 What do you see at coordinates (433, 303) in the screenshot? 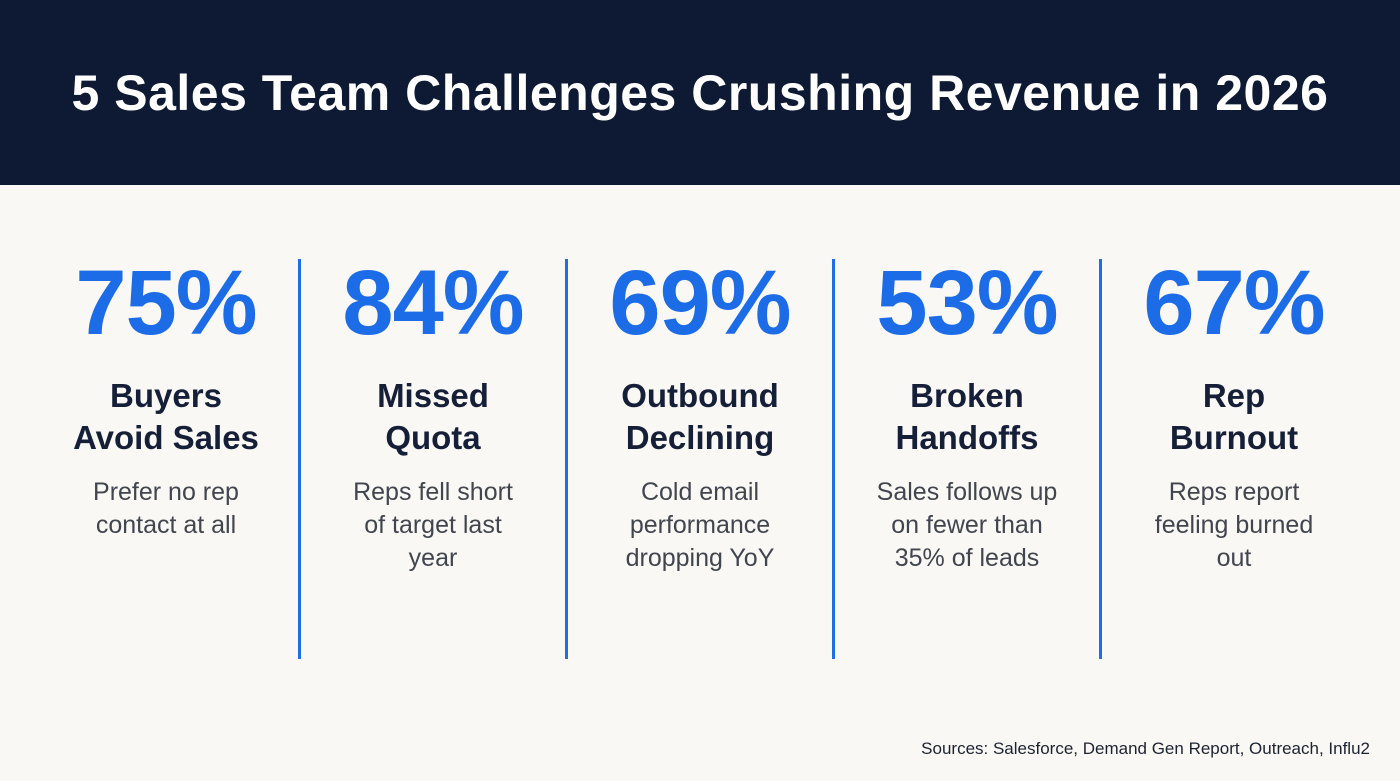
I see `stat-value: 84%` at bounding box center [433, 303].